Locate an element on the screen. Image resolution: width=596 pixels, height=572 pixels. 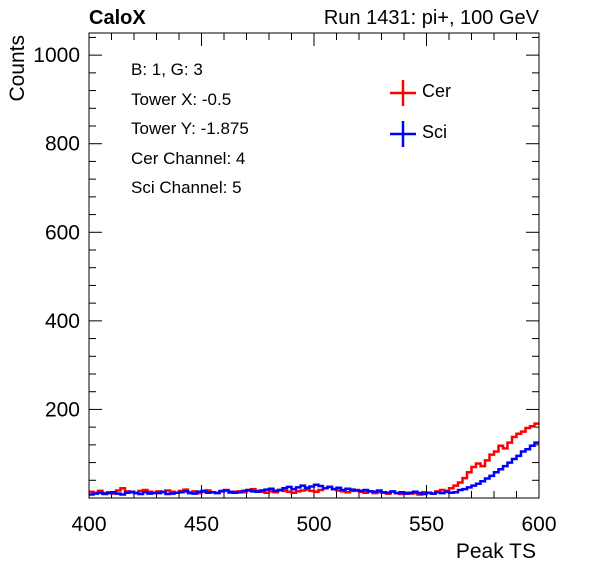
y-tick-label: 200 is located at coordinates (62, 409).